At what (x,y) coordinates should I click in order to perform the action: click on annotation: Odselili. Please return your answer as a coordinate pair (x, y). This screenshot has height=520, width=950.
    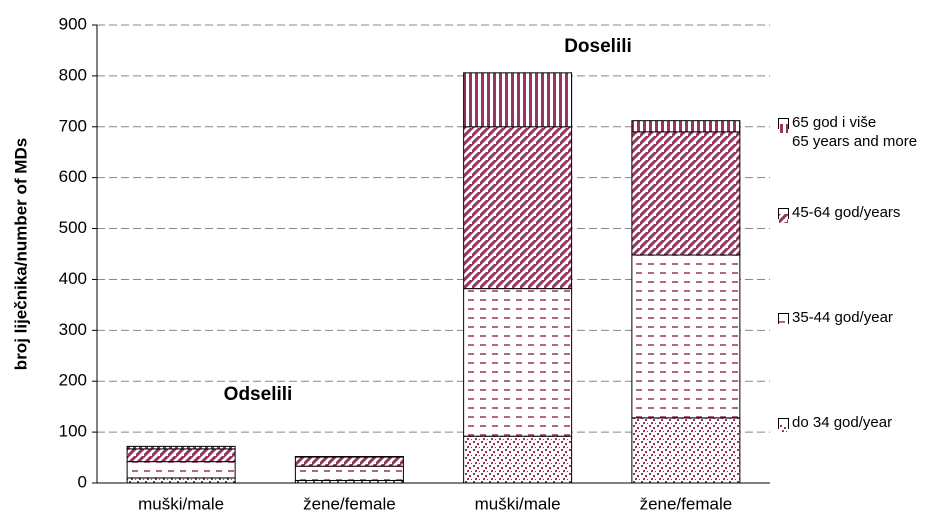
    Looking at the image, I should click on (258, 394).